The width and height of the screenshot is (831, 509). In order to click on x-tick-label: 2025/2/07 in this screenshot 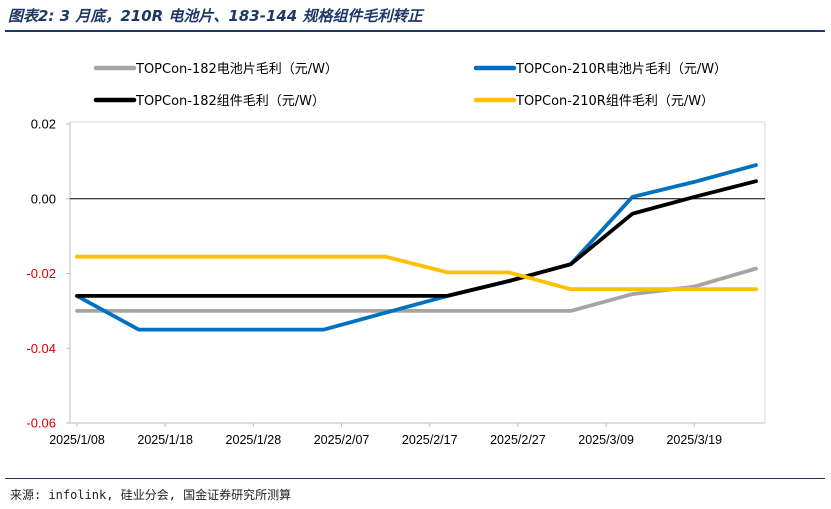, I will do `click(342, 440)`.